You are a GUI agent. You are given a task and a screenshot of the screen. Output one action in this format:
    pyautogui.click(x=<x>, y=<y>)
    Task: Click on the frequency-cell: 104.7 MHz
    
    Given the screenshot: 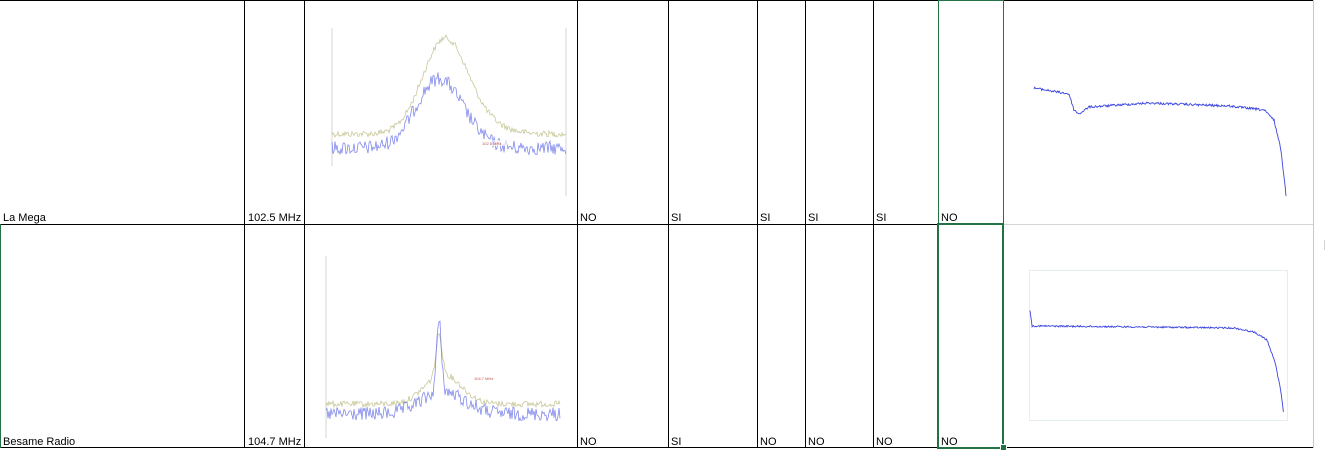 What is the action you would take?
    pyautogui.click(x=275, y=336)
    